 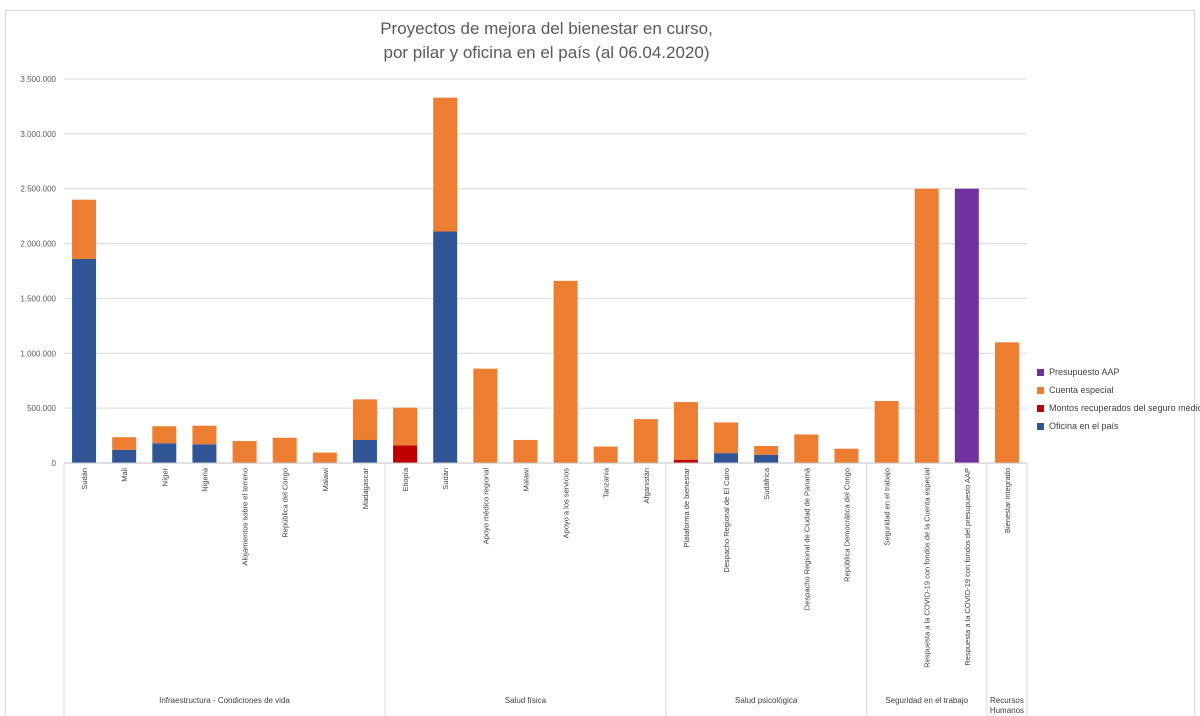 What do you see at coordinates (38, 79) in the screenshot?
I see `y-tick-label: 3.500.000` at bounding box center [38, 79].